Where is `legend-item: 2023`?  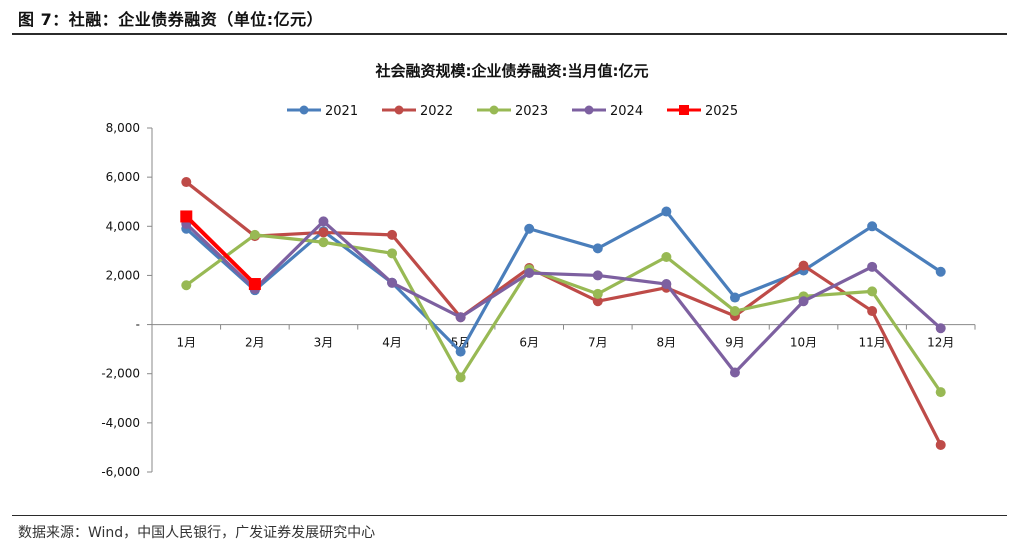
legend-item: 2023 is located at coordinates (512, 111).